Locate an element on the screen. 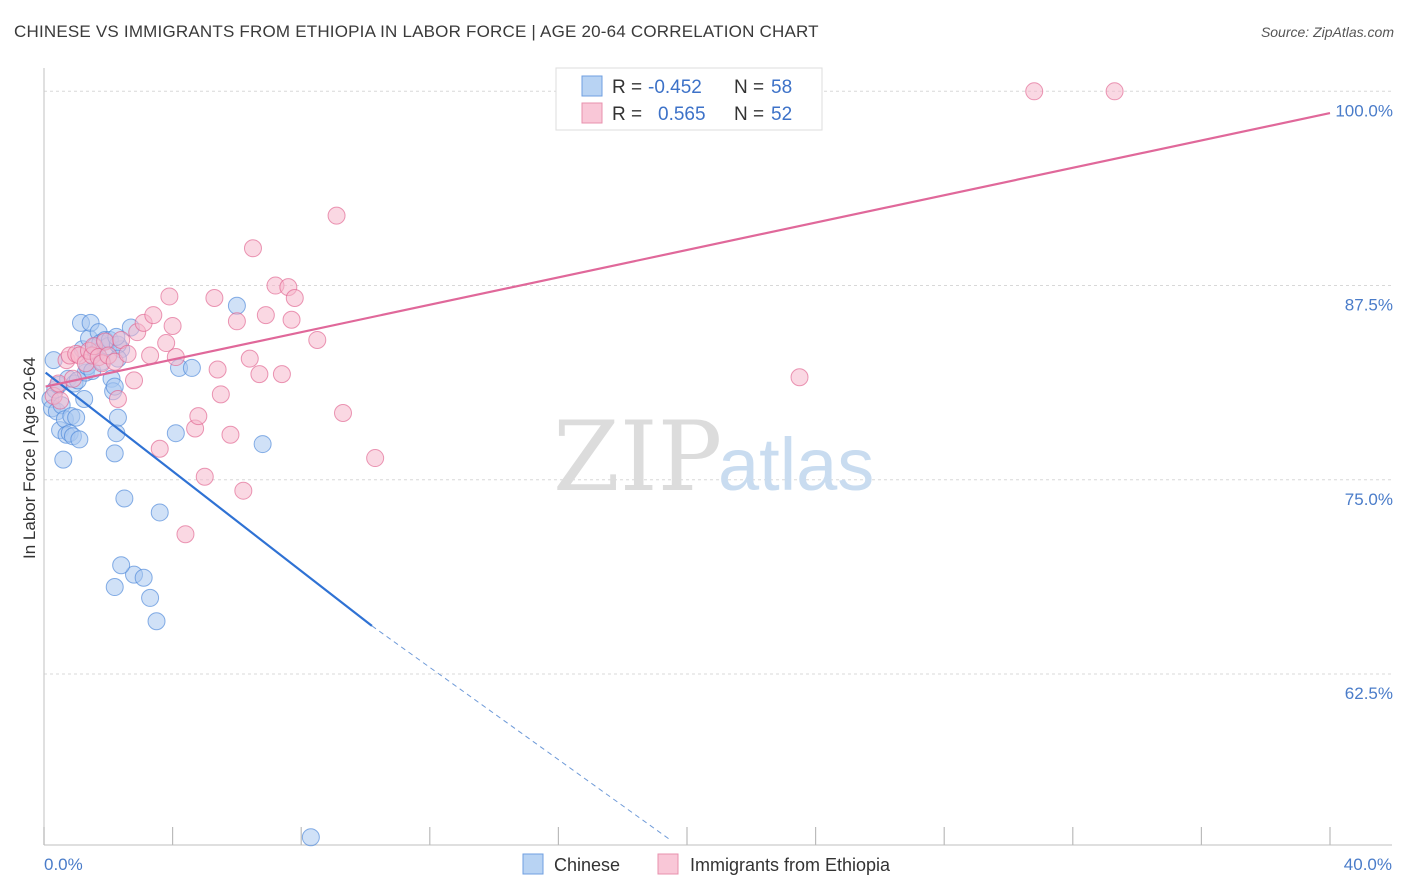  y-tick-label: 100.0% is located at coordinates (1364, 110).